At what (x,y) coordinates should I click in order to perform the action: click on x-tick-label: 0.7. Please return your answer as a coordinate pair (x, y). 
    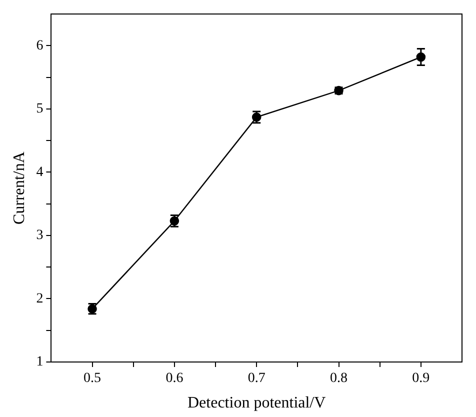
    Looking at the image, I should click on (257, 378).